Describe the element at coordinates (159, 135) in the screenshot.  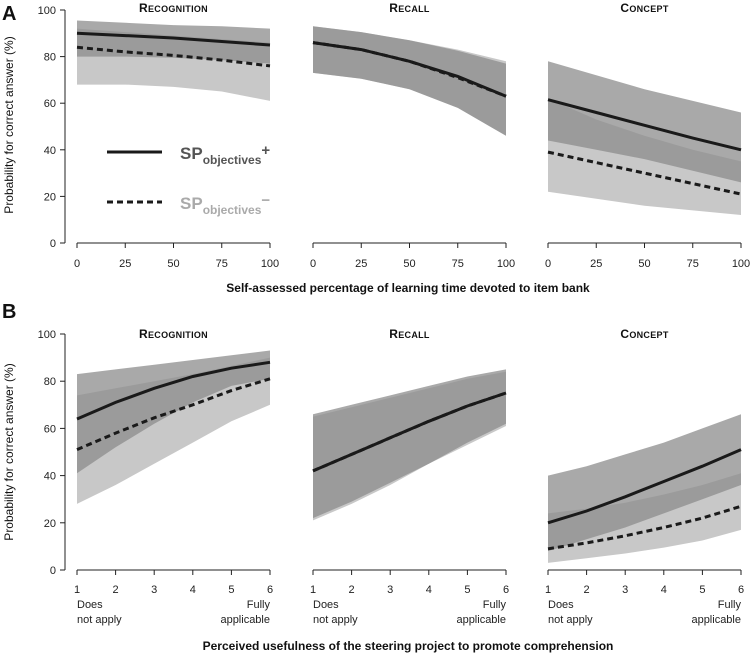
I see `subplot-a-recognition: RECOGNITION 0 25 50 75 100 0 20 40 60 80 100` at that location.